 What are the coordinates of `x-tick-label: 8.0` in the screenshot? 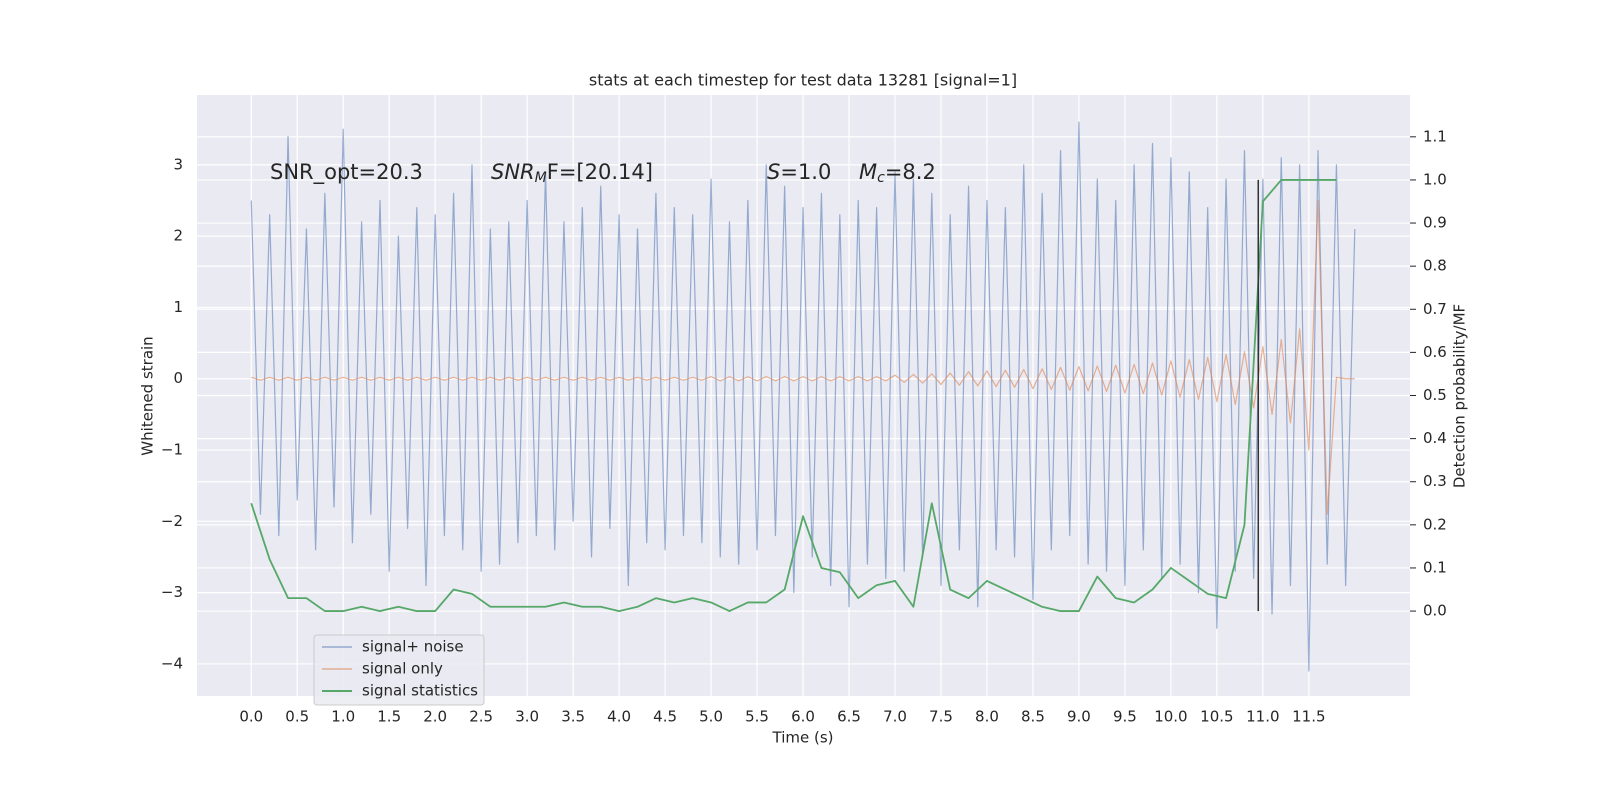 It's located at (987, 717).